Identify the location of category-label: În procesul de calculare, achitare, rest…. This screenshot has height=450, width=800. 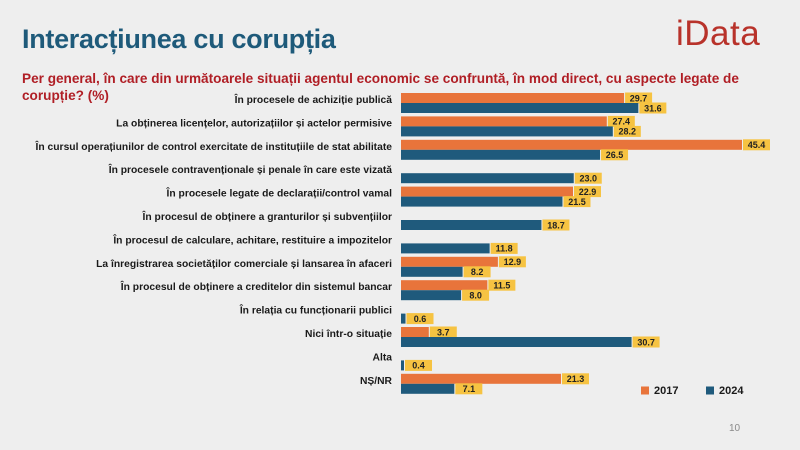
(252, 239).